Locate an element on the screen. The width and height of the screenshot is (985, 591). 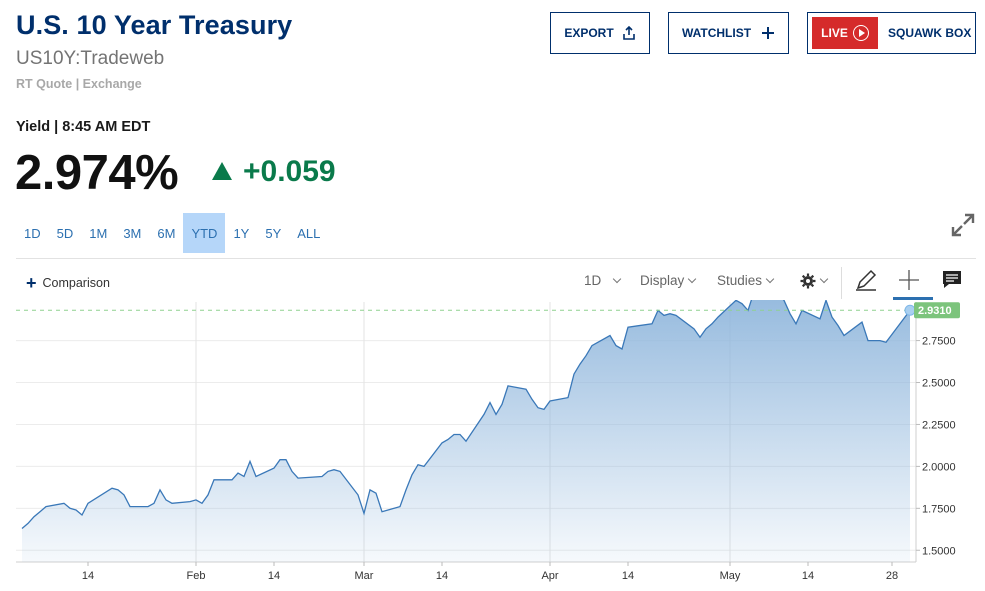
plus-icon: + is located at coordinates (31, 283).